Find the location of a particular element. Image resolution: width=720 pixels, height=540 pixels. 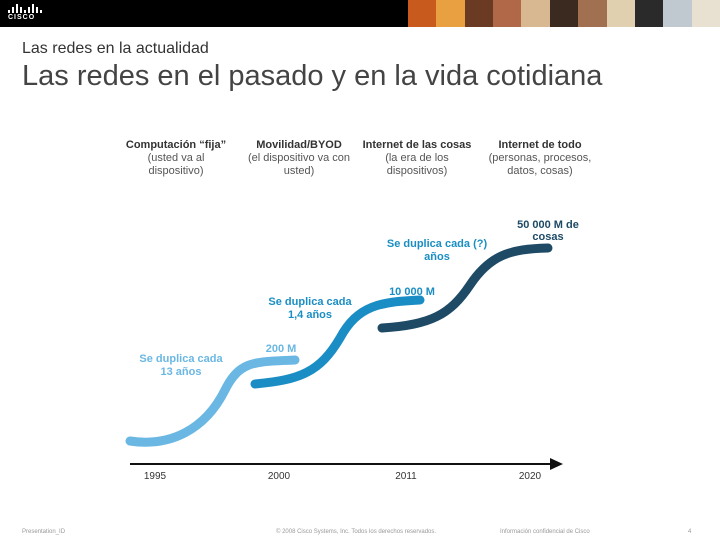

column-heading: Computación “fija” is located at coordinates (176, 145).